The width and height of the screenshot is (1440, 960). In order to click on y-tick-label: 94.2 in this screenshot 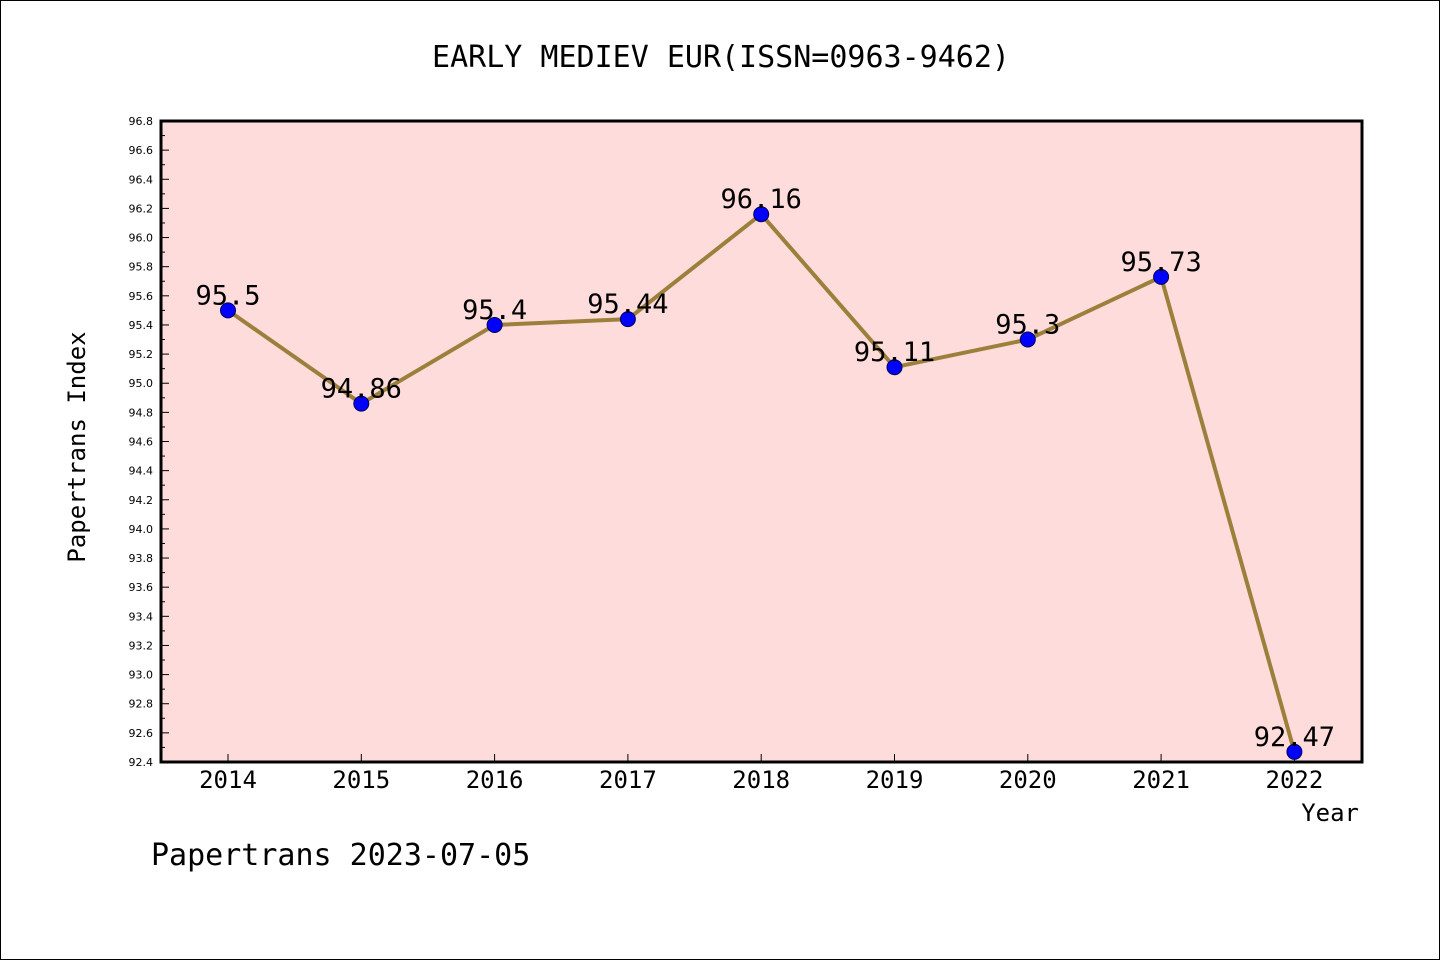, I will do `click(141, 500)`.